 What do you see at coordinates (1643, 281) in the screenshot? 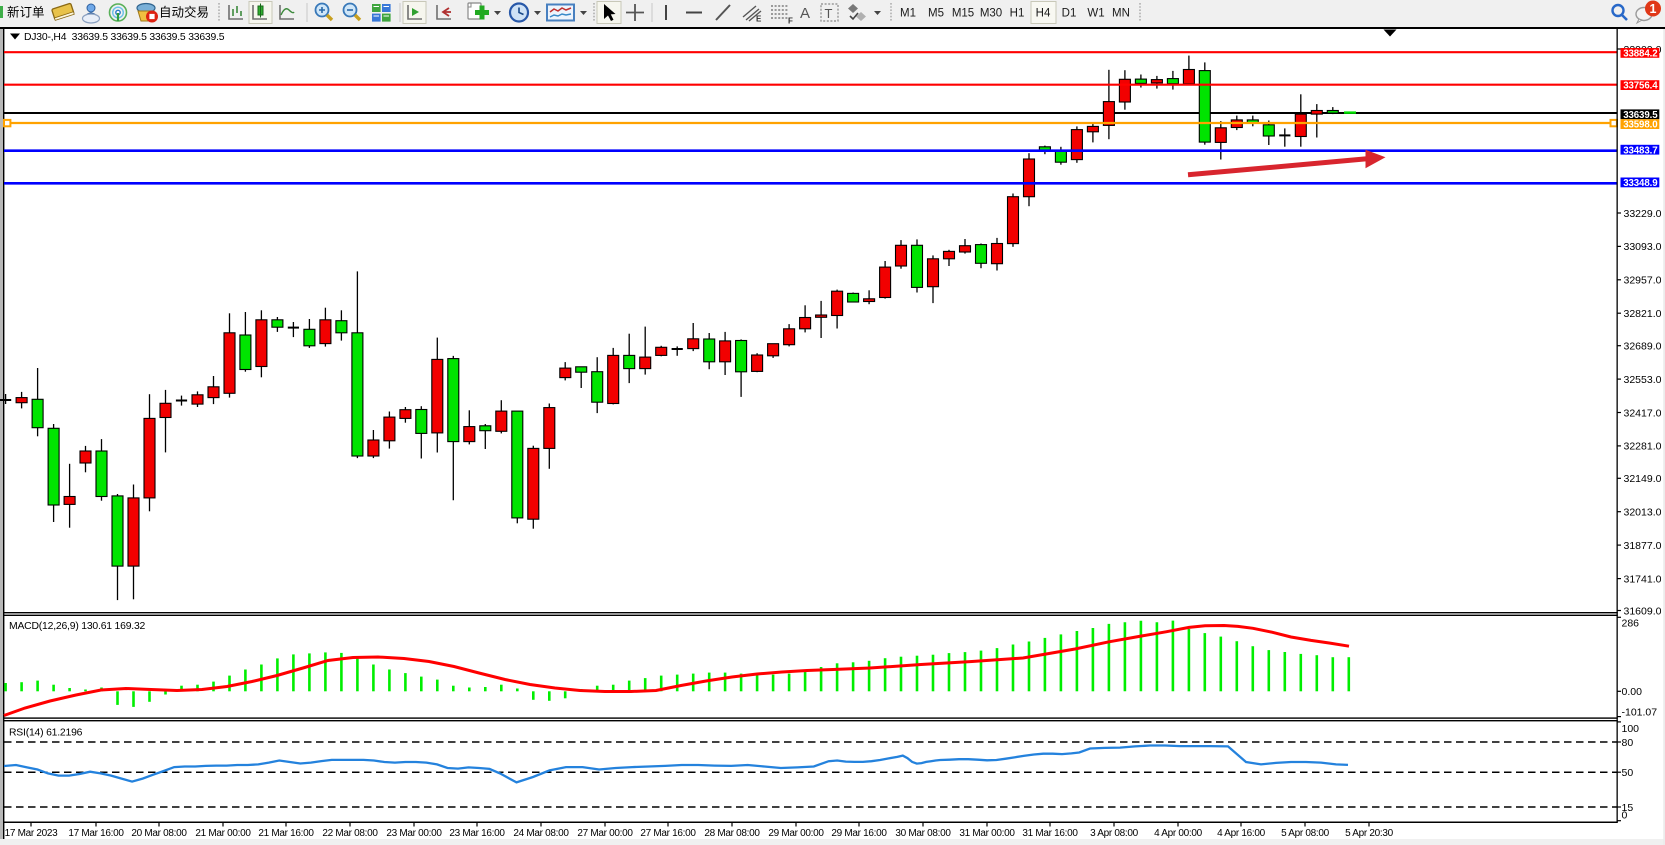
I see `svg-text: 32957.0` at bounding box center [1643, 281].